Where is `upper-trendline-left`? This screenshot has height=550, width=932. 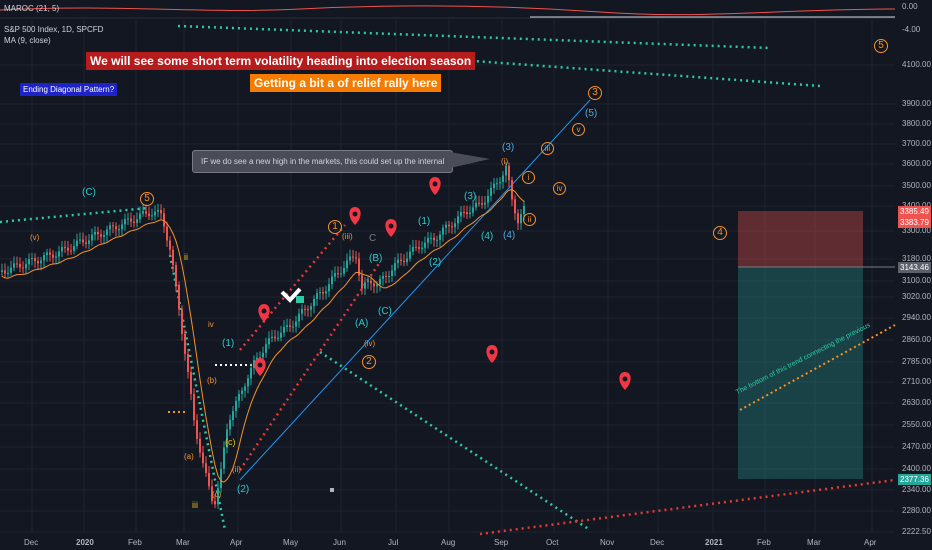
upper-trendline-left is located at coordinates (74, 215).